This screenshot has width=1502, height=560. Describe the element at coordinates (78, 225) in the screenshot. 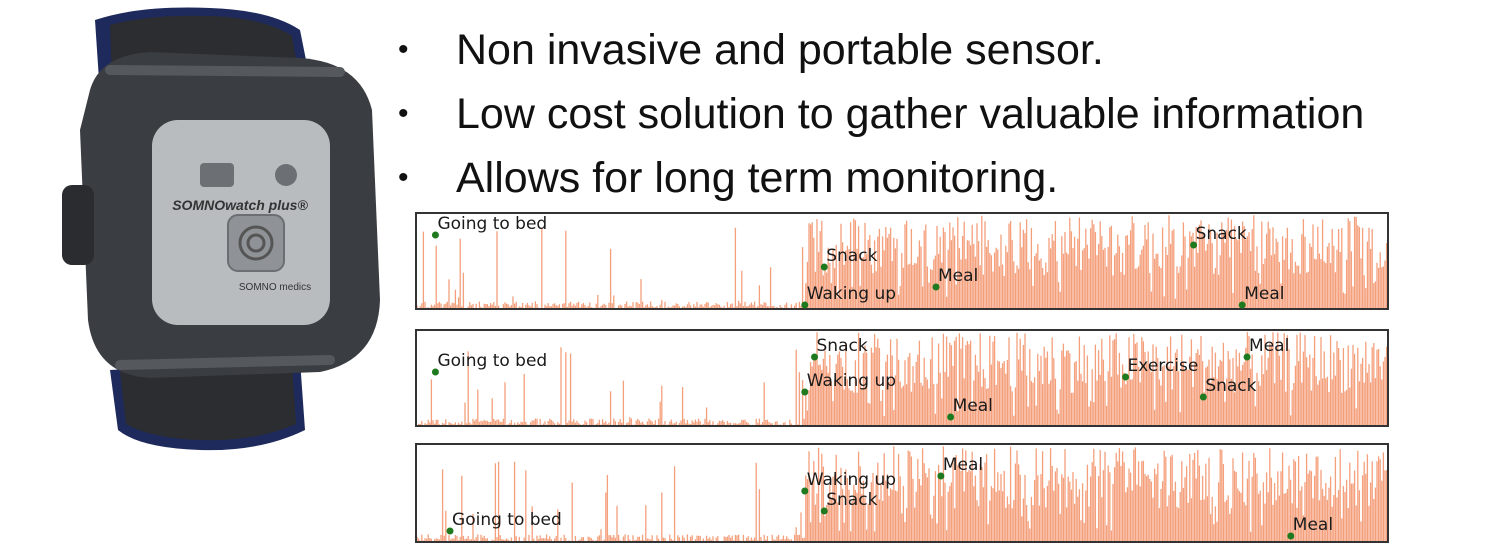

I see `watch-side-button` at that location.